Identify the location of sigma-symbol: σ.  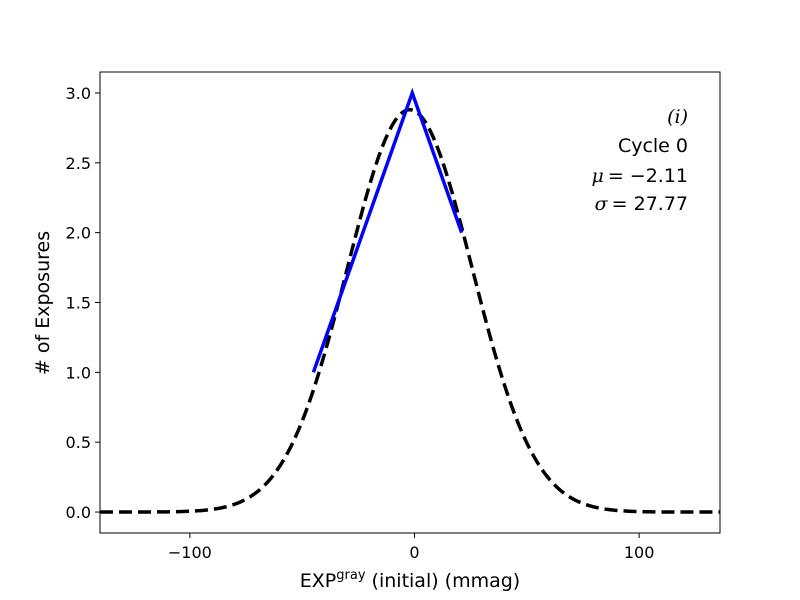
(602, 204).